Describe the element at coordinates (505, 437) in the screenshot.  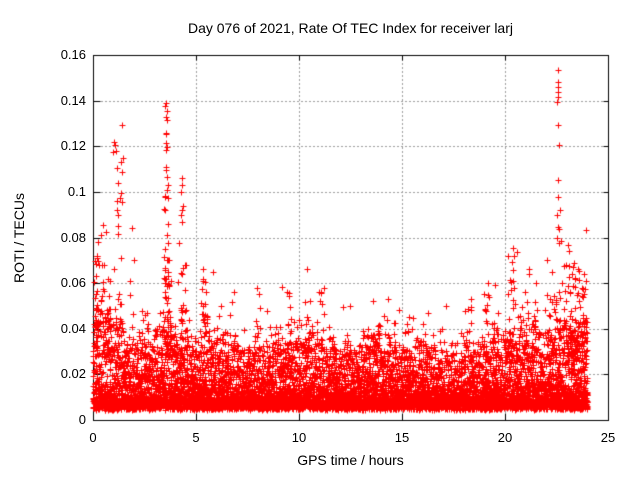
I see `x-tick-label: 20` at that location.